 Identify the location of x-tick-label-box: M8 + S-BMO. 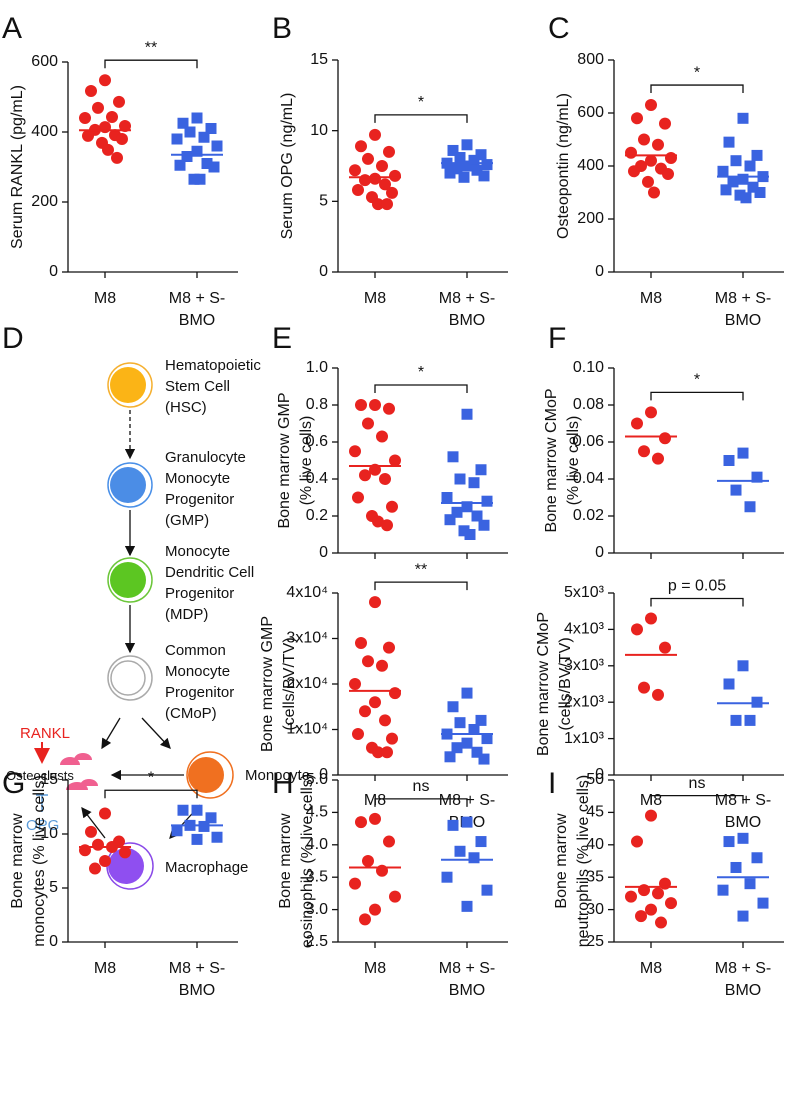
(197, 309).